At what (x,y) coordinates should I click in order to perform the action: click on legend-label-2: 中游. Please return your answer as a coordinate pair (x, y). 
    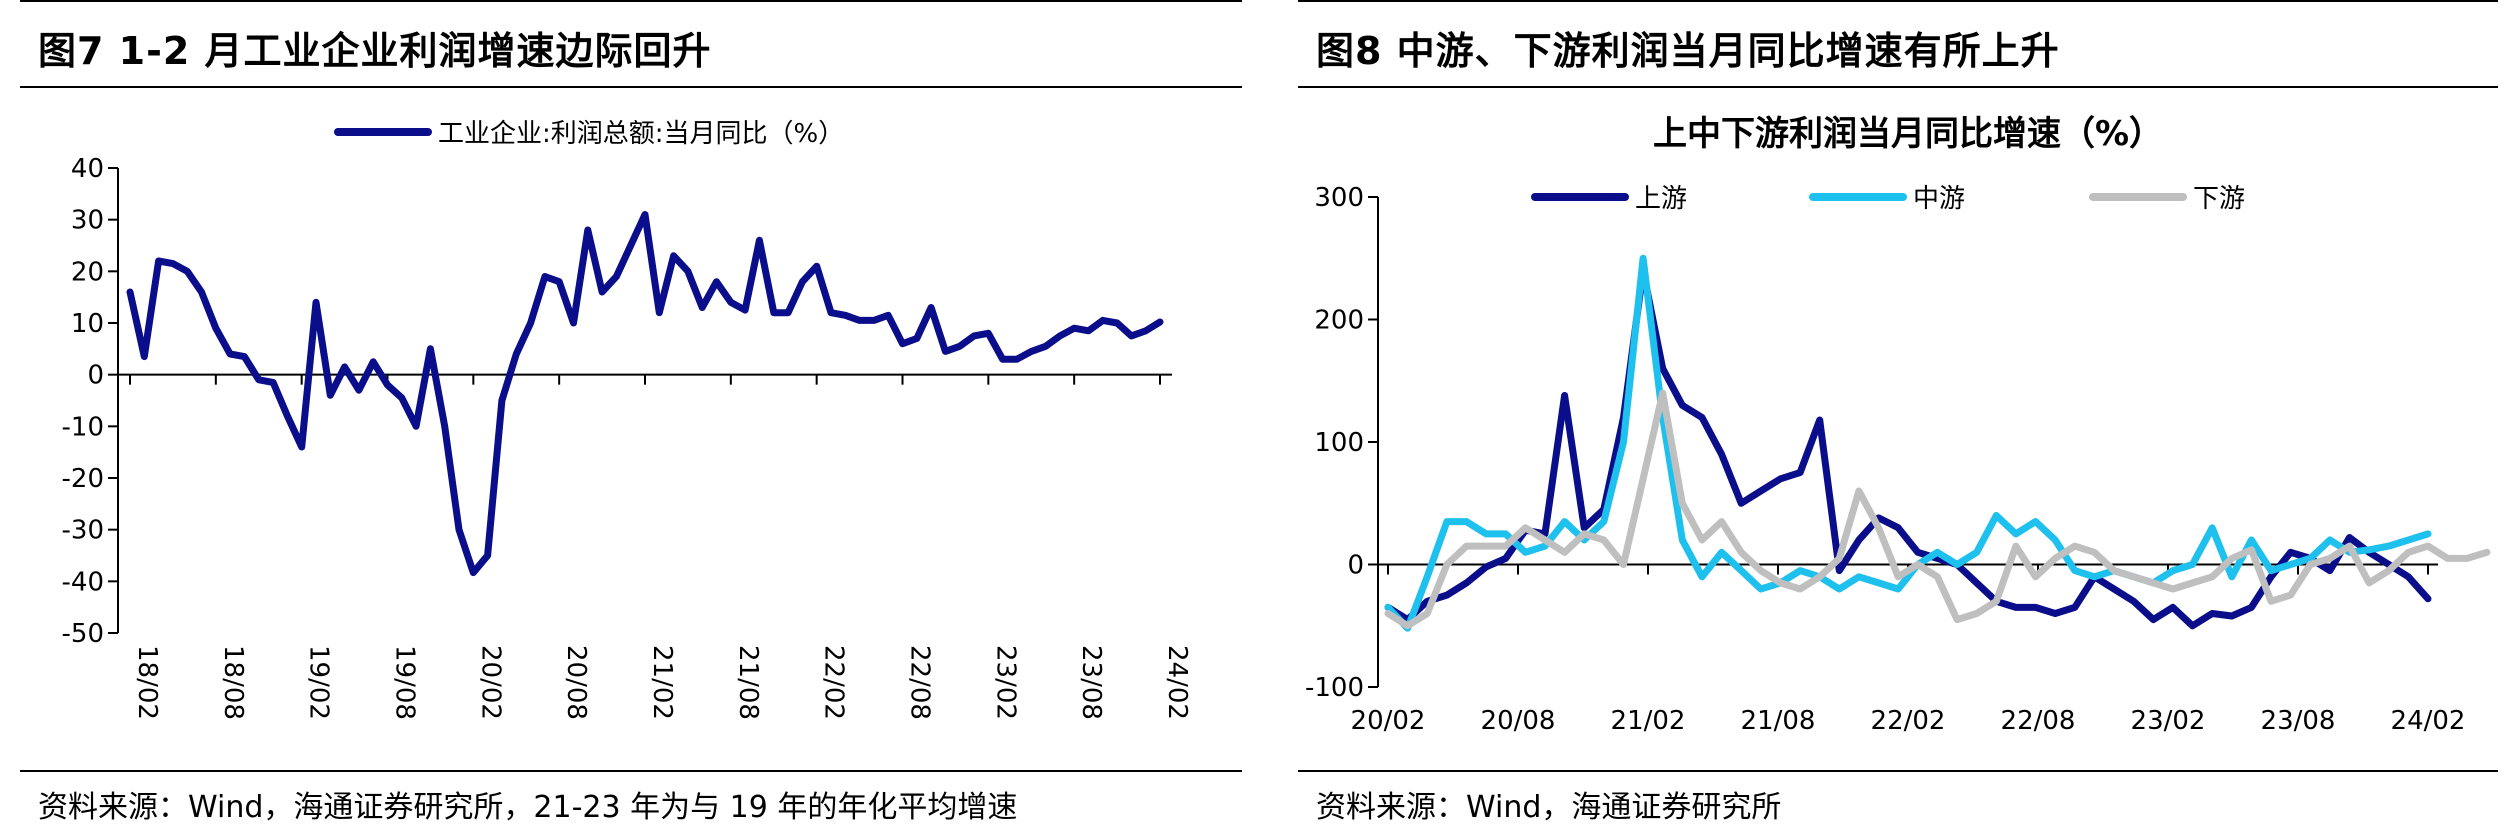
    Looking at the image, I should click on (1939, 199).